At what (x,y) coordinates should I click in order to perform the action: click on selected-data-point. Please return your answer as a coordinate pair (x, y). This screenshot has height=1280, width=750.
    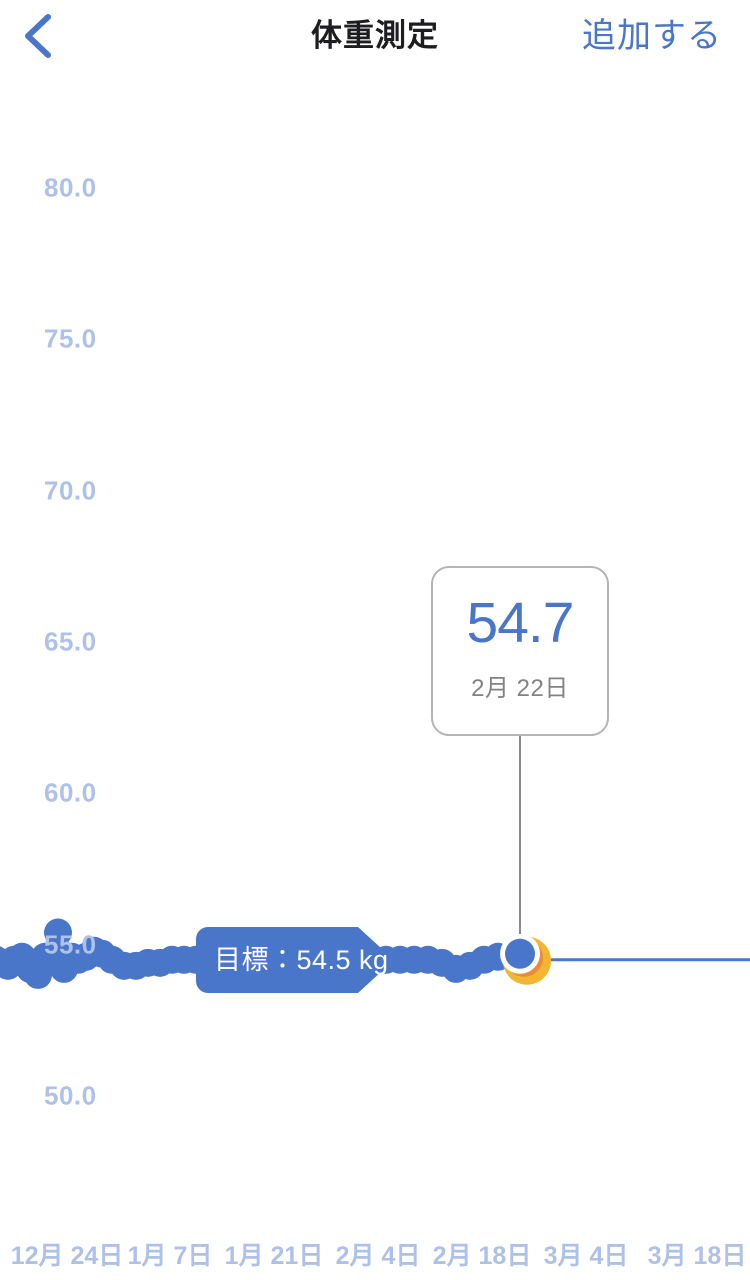
    Looking at the image, I should click on (525, 959).